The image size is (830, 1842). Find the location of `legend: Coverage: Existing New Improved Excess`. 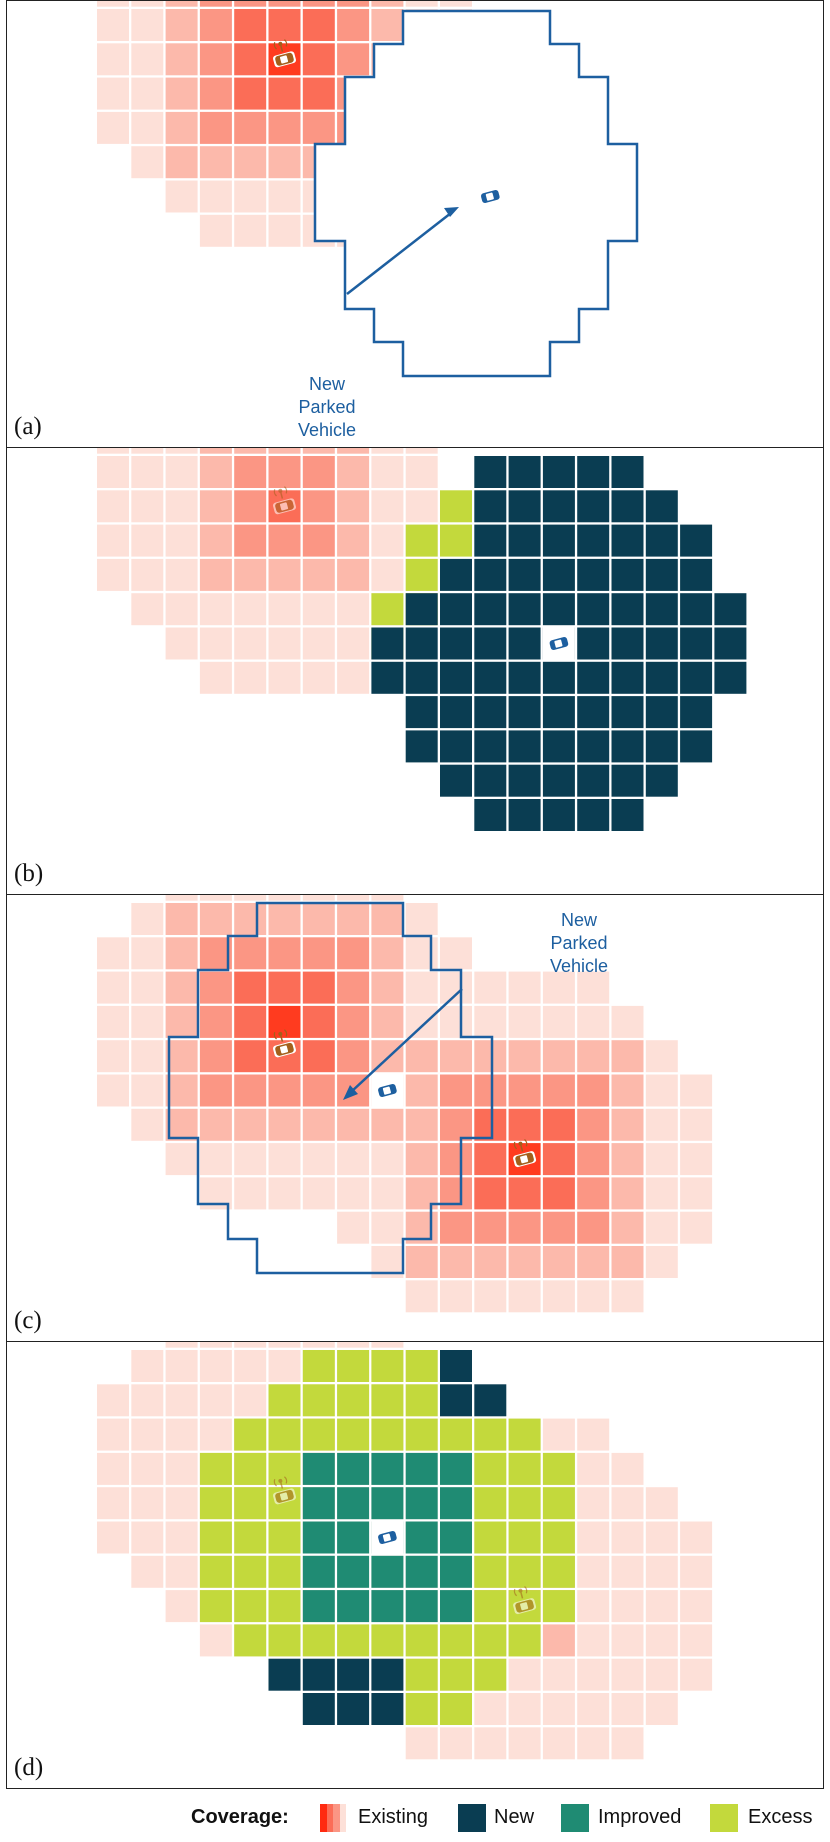

legend: Coverage: Existing New Improved Excess is located at coordinates (415, 1818).